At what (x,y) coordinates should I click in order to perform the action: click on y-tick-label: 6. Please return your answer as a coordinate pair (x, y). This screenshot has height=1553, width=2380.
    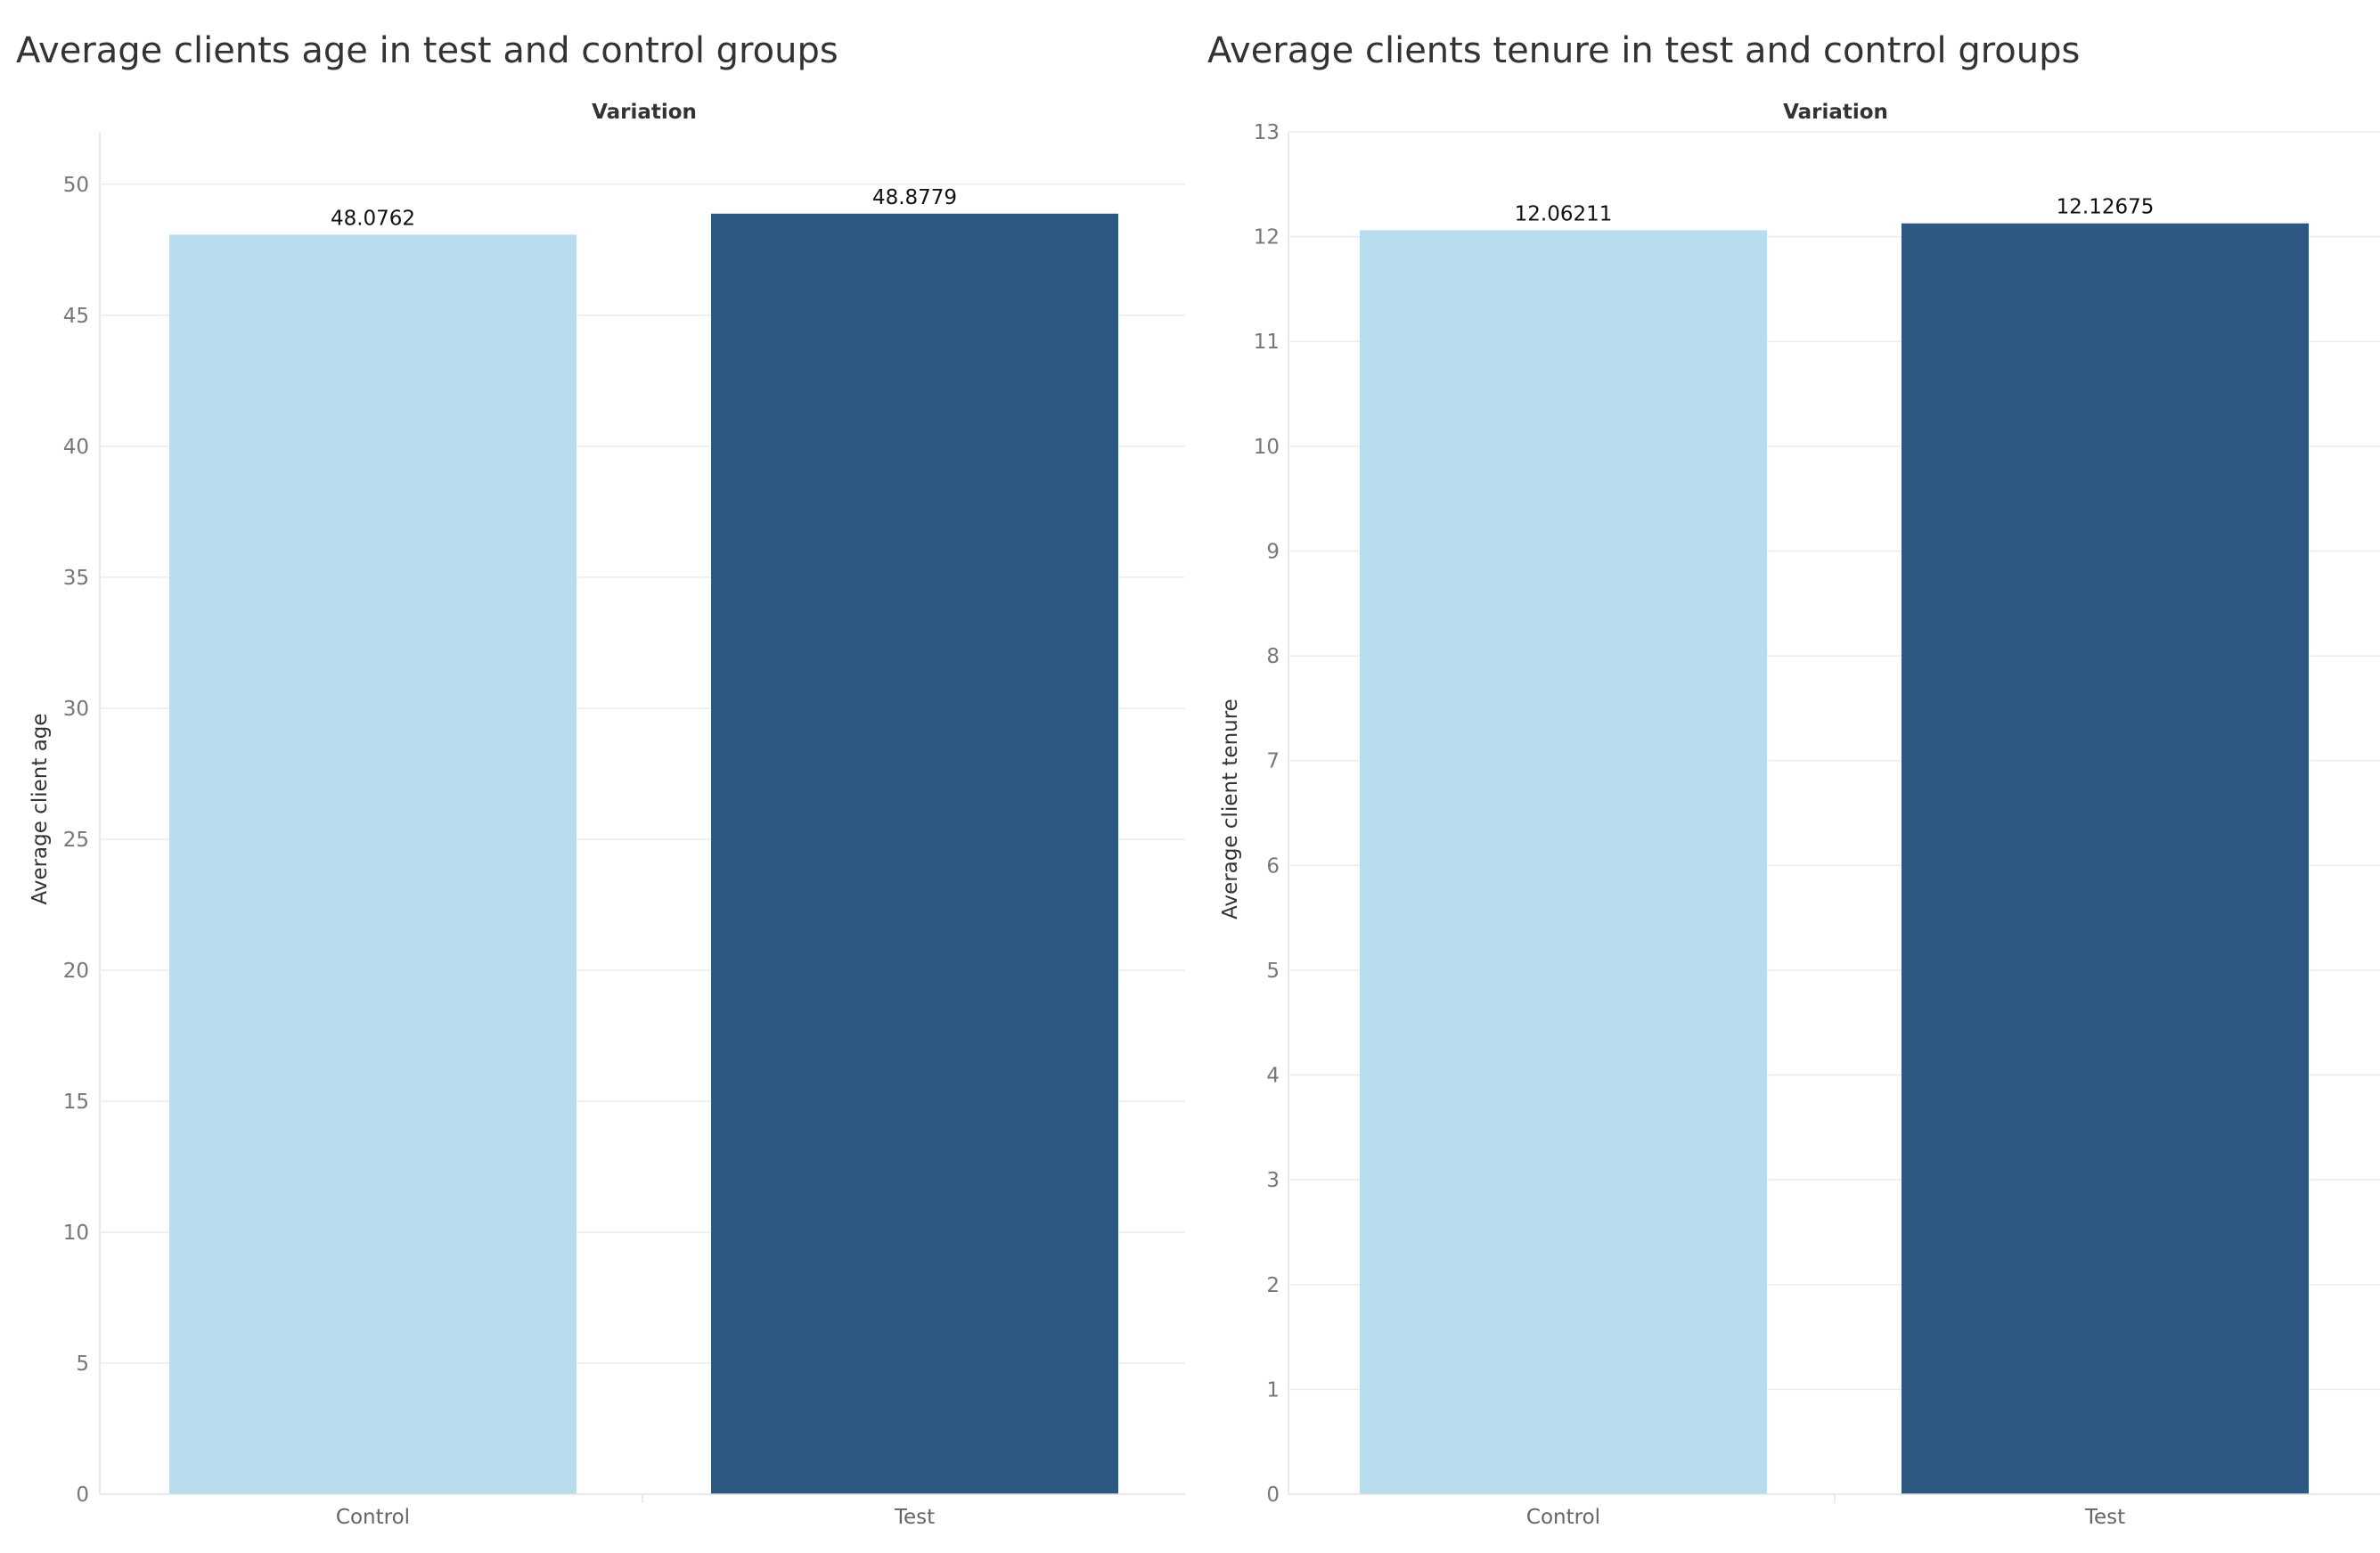
    Looking at the image, I should click on (1273, 866).